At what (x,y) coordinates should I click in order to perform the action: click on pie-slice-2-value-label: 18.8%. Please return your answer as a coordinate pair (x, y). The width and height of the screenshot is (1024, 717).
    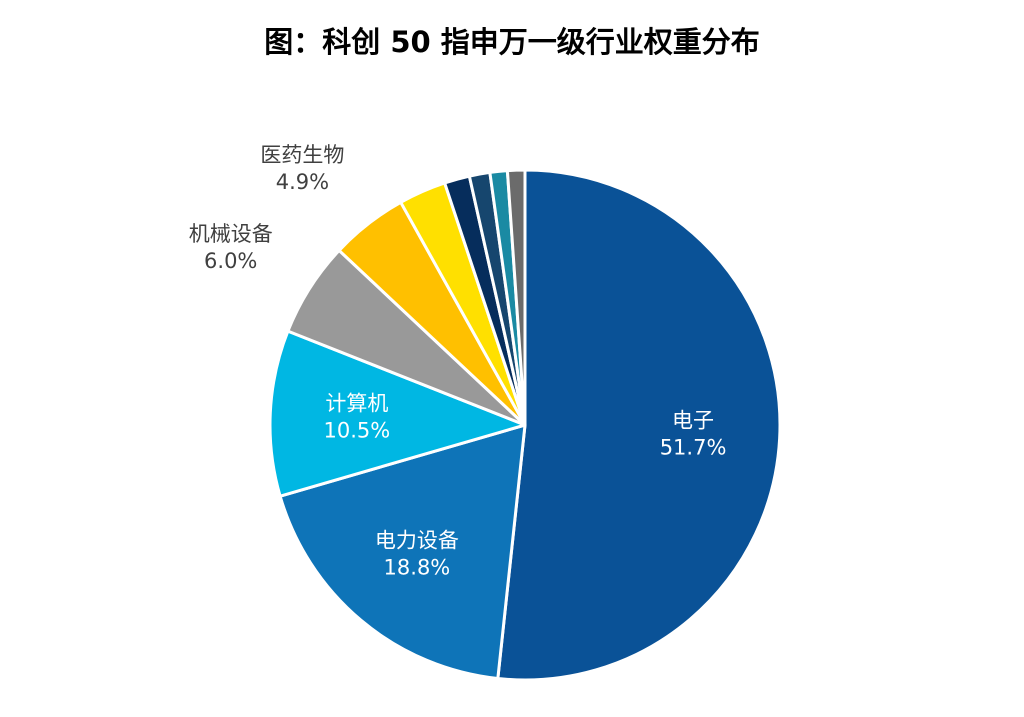
    Looking at the image, I should click on (417, 568).